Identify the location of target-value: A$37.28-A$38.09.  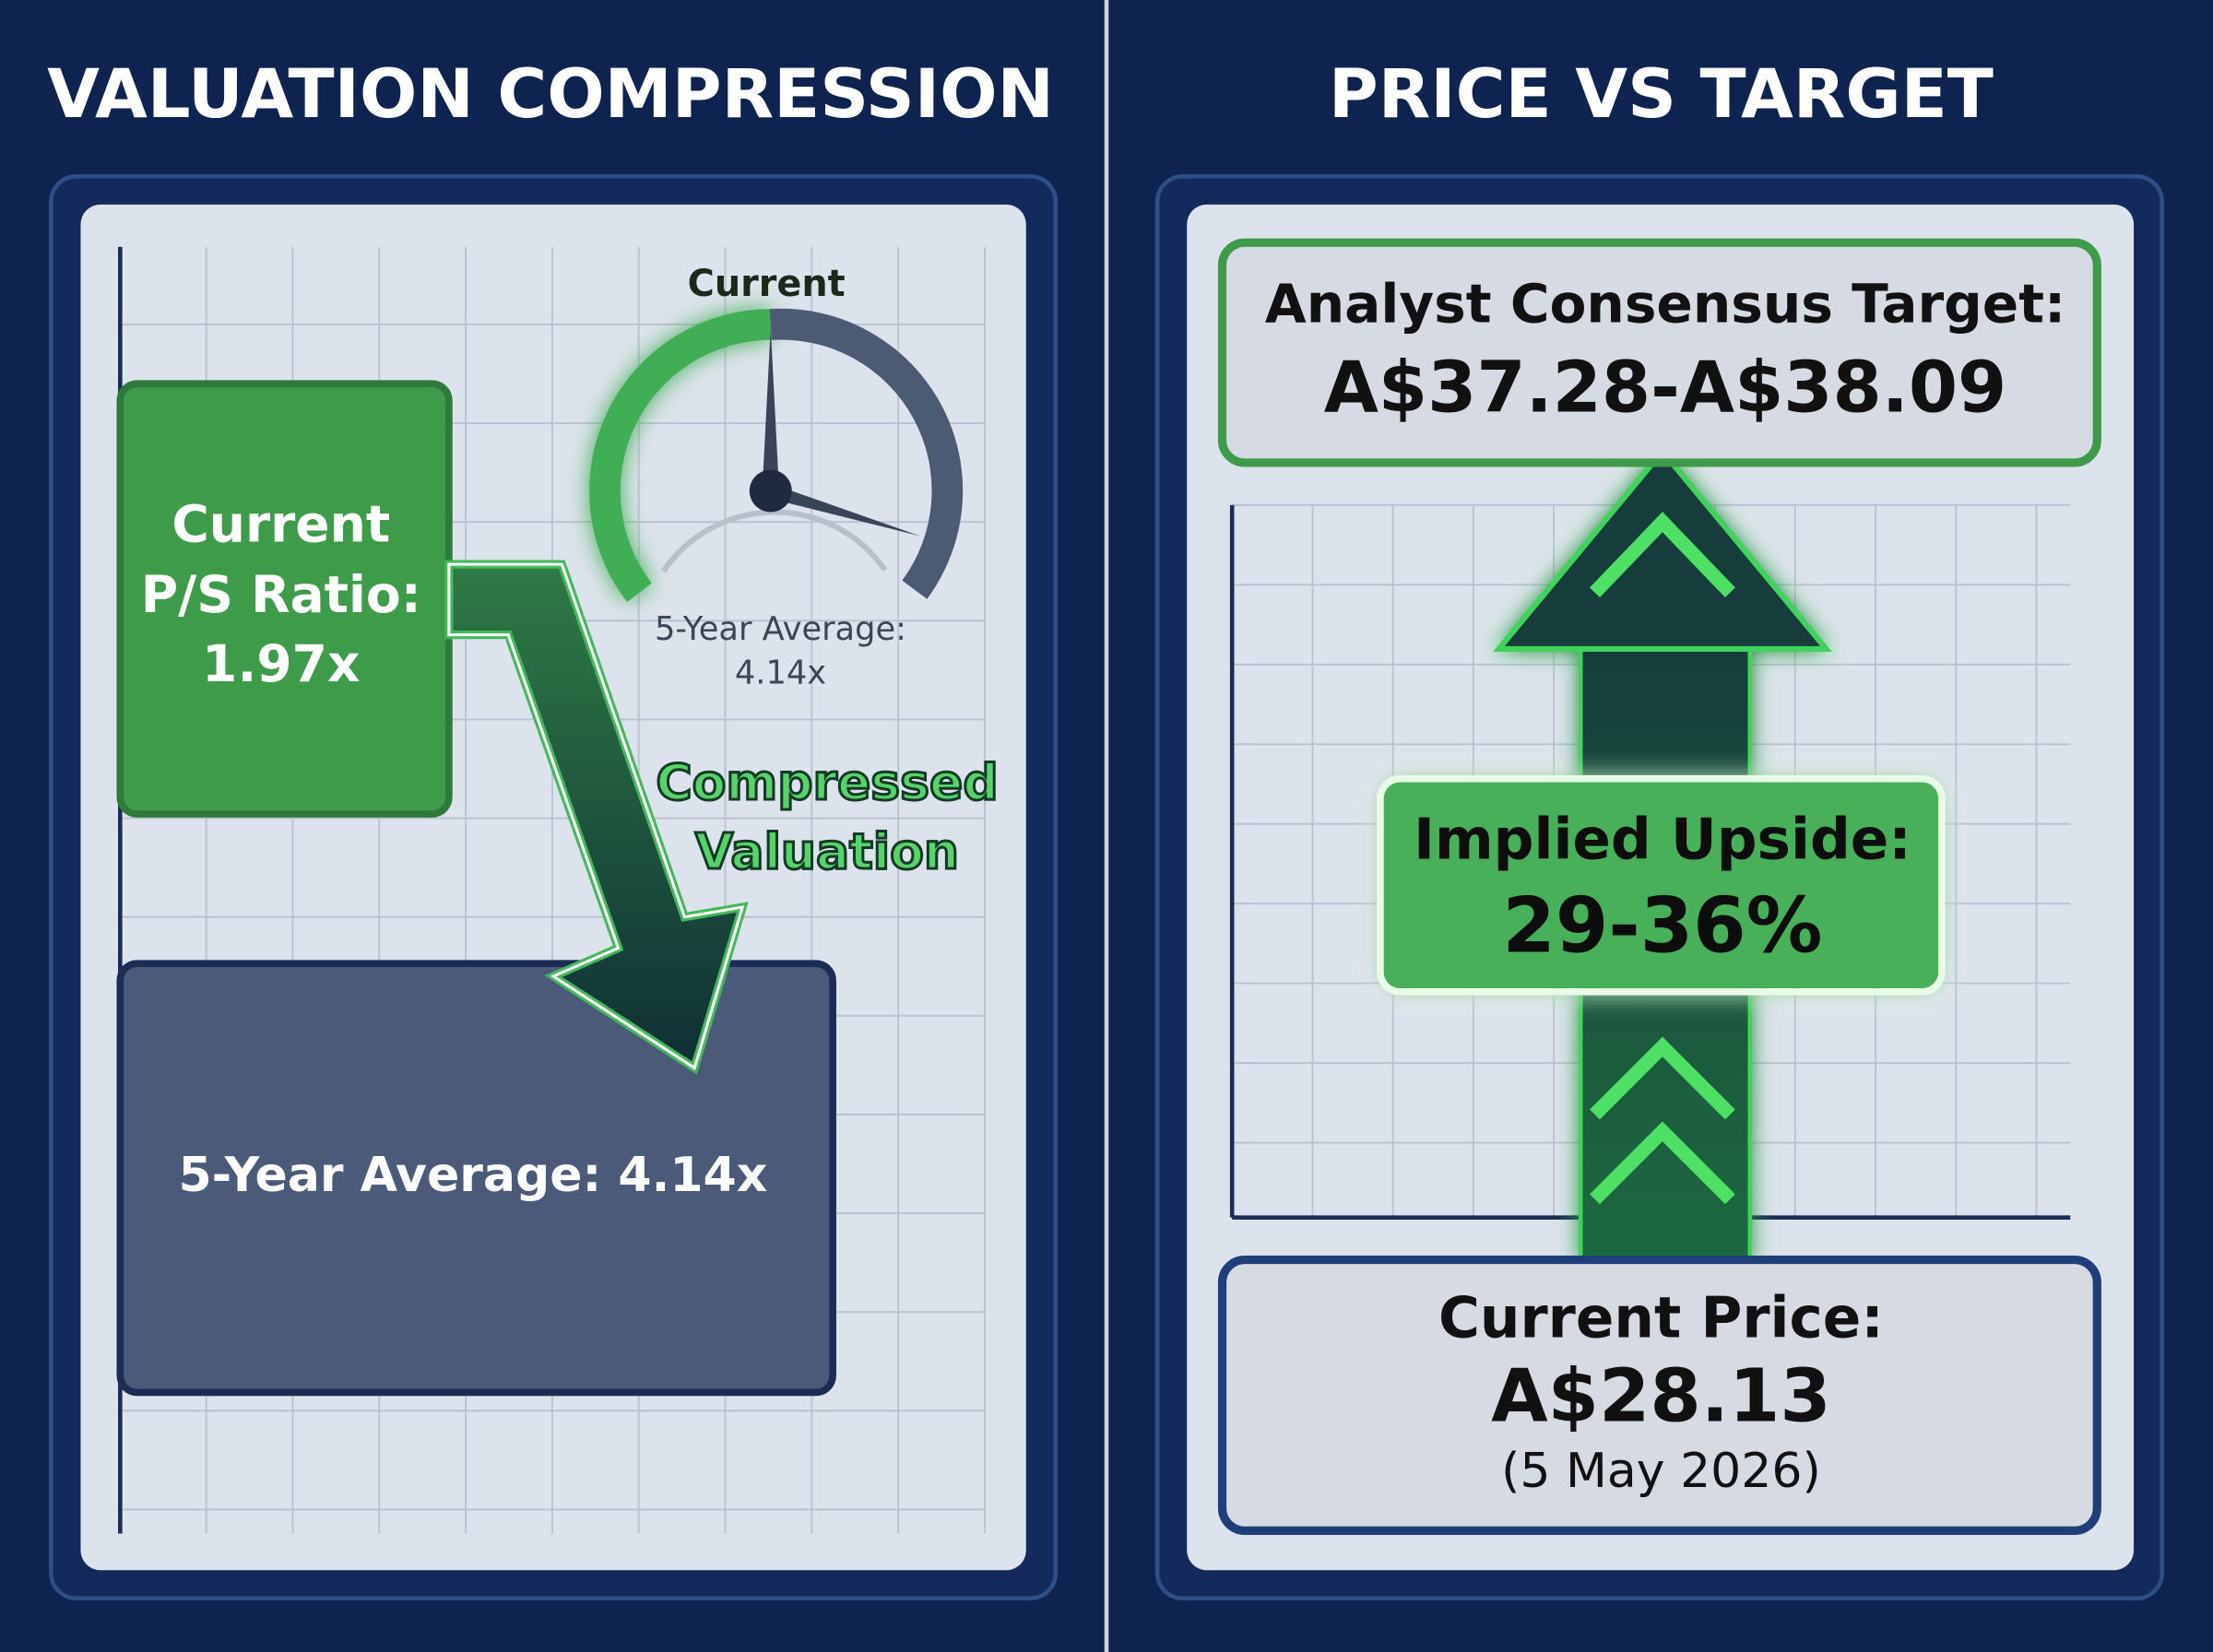
(1665, 388).